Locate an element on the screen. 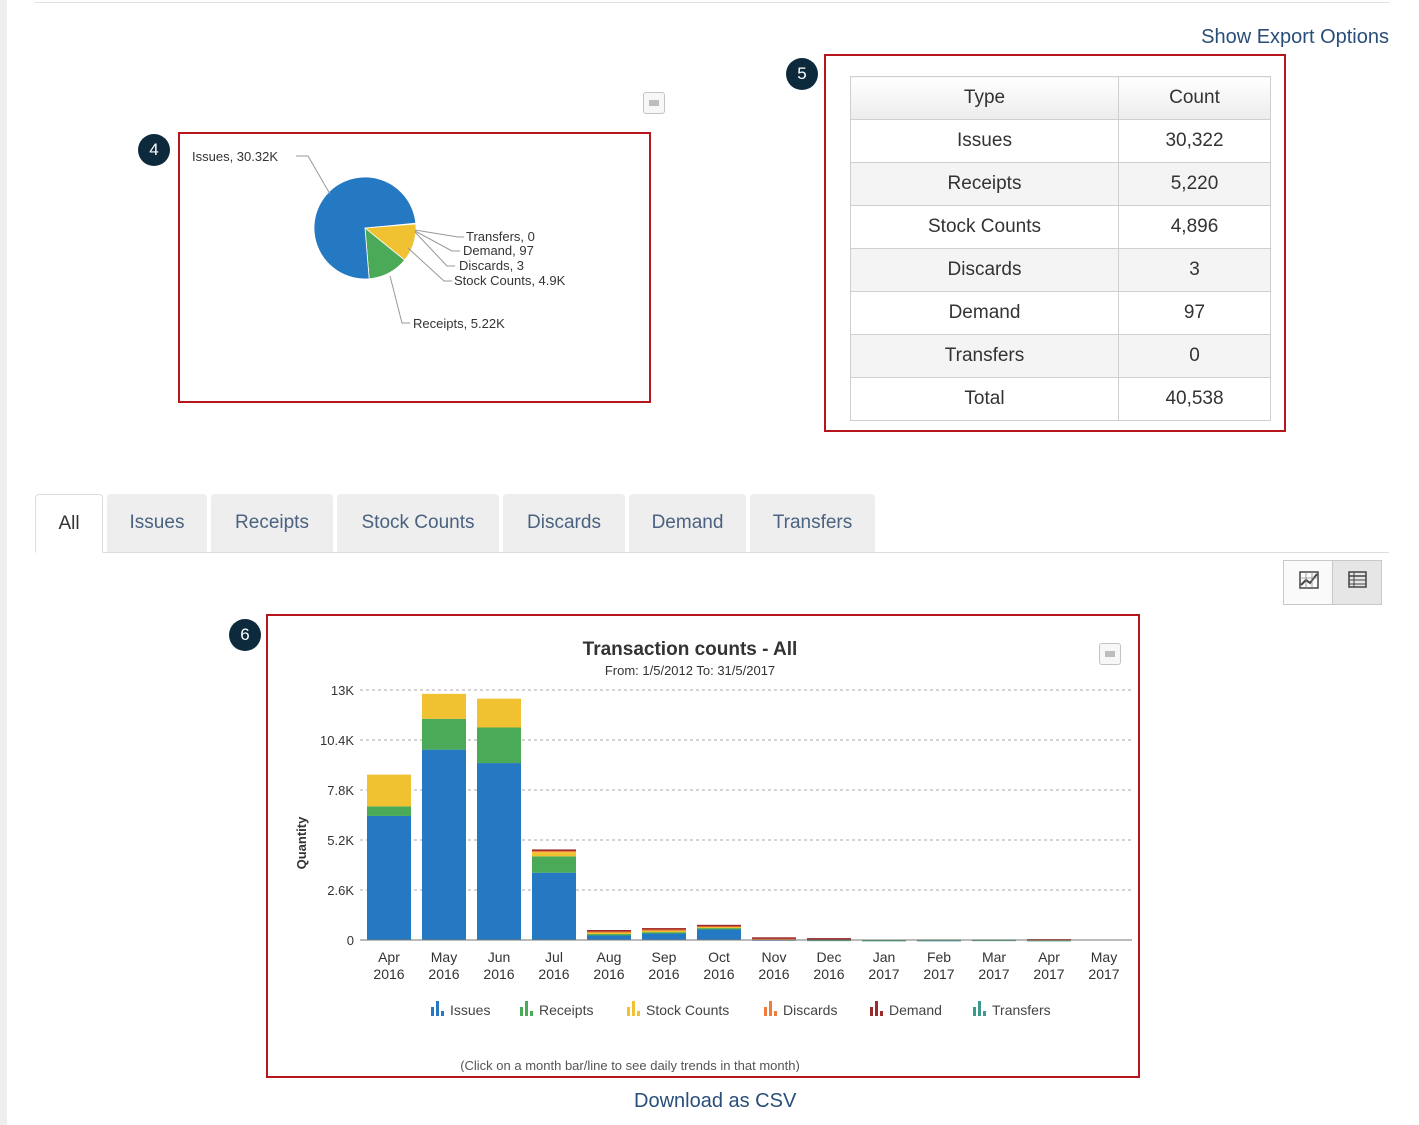 This screenshot has width=1419, height=1125. x-tick-label-month: Mar is located at coordinates (994, 957).